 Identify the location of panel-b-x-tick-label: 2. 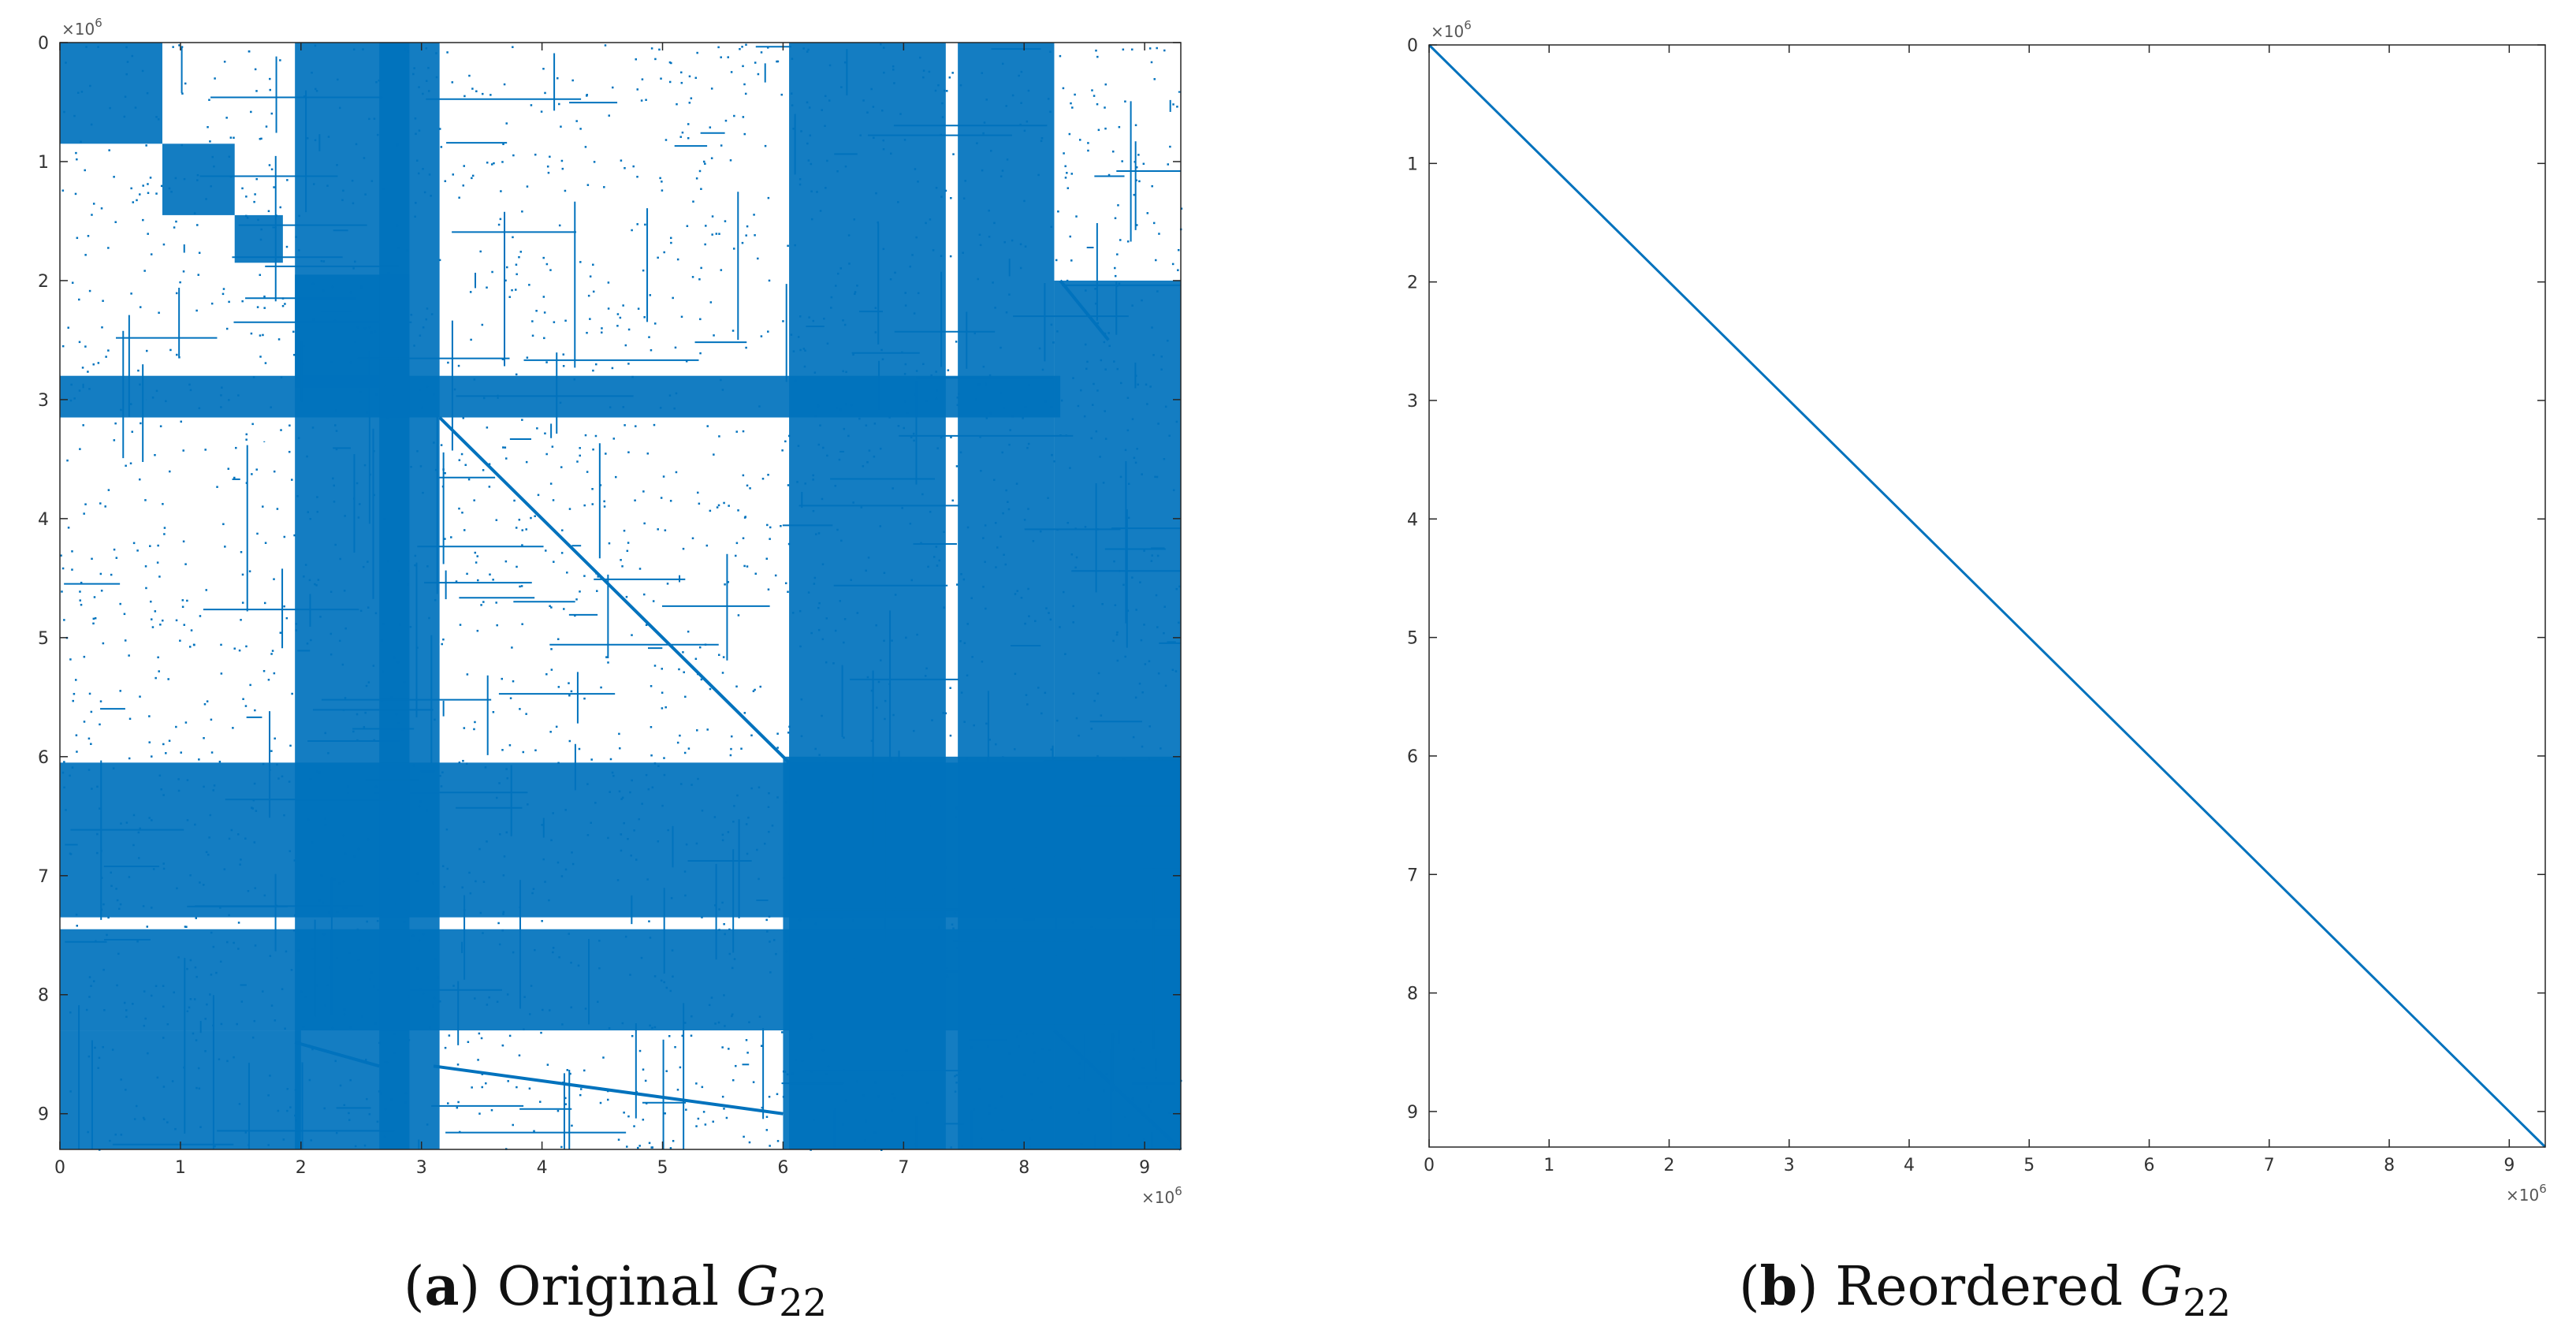
(1669, 1165).